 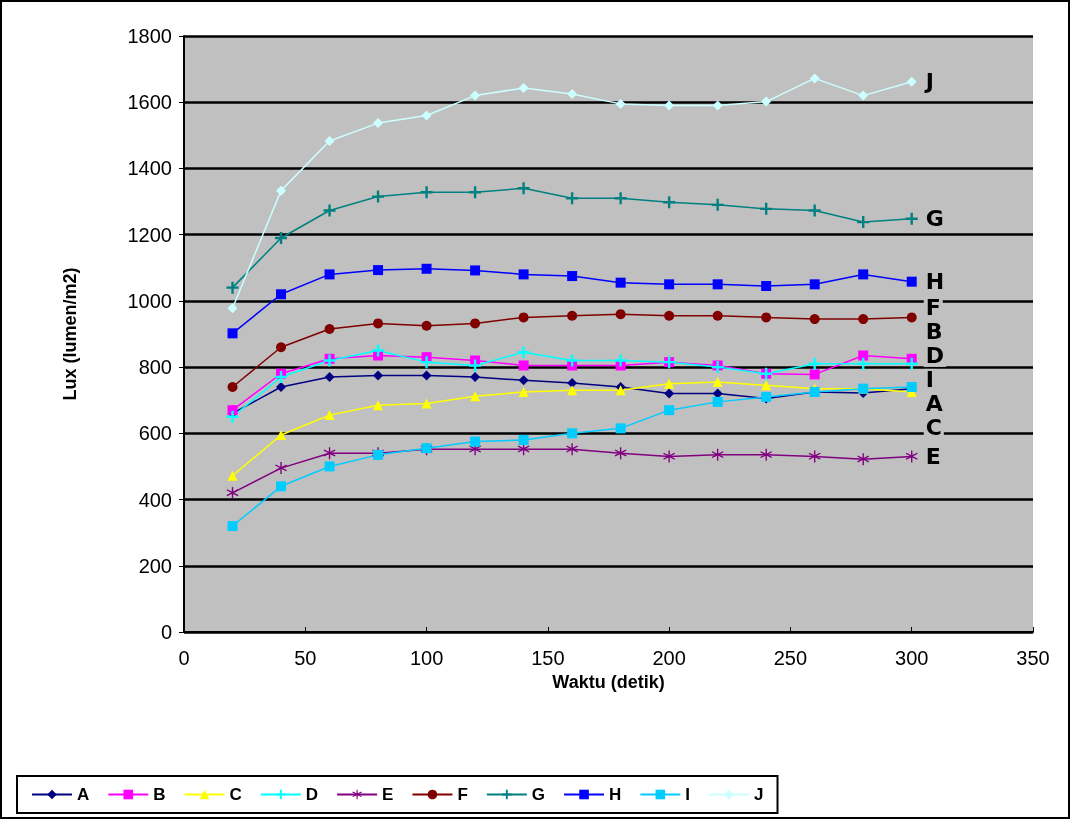 I want to click on text: A, so click(x=934, y=404).